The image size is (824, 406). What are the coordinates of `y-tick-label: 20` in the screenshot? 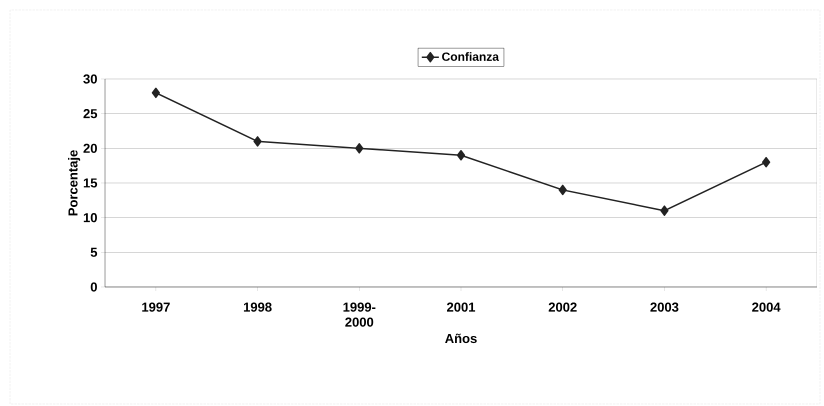 It's located at (90, 148).